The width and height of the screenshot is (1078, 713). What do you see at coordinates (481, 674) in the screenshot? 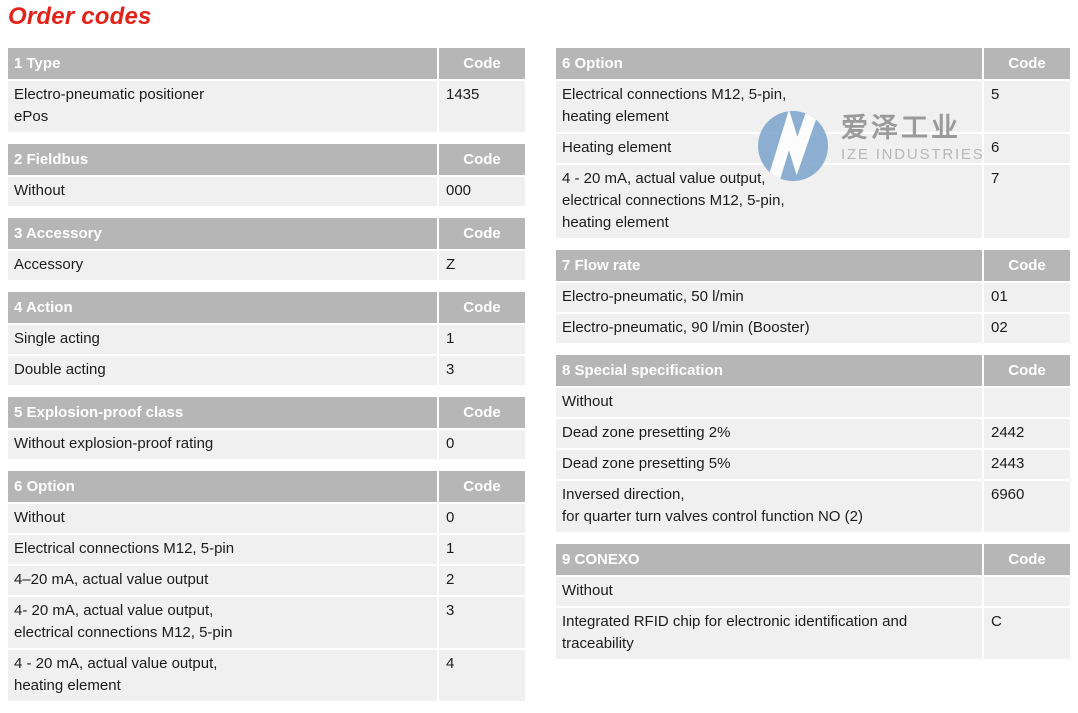
I see `code-cell: 4` at bounding box center [481, 674].